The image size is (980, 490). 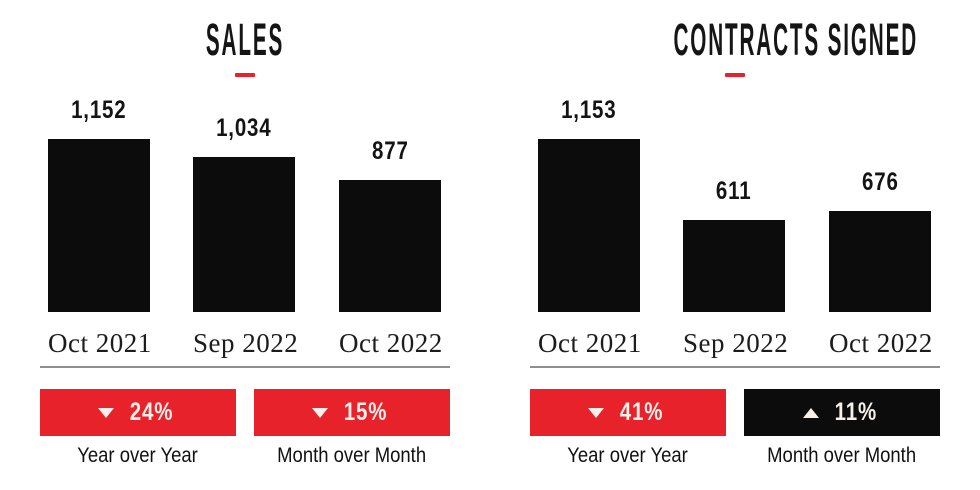 I want to click on yoy-change-badge: 41%, so click(x=628, y=412).